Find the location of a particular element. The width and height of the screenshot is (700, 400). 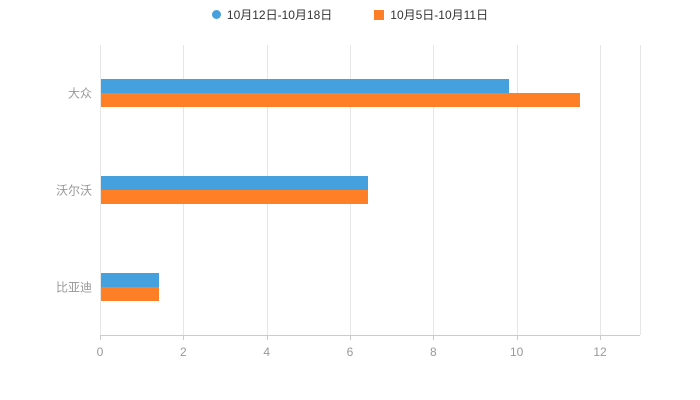

legend-label-week1: 10月5日-10月11日 is located at coordinates (439, 15).